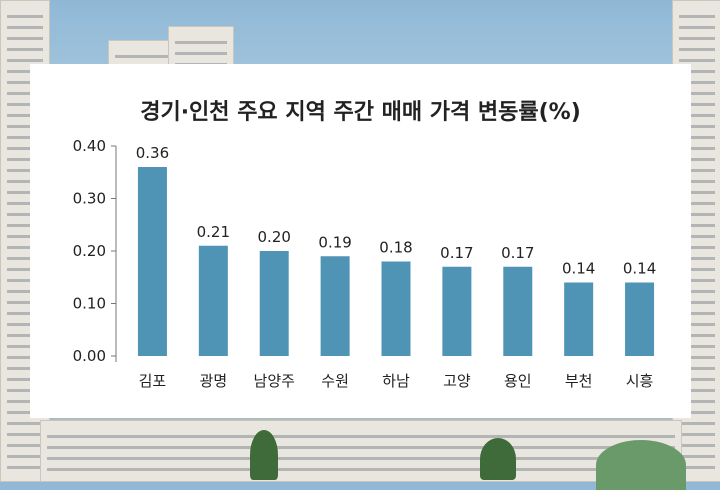 The width and height of the screenshot is (720, 490). Describe the element at coordinates (89, 146) in the screenshot. I see `y-tick-label: 0.40` at that location.